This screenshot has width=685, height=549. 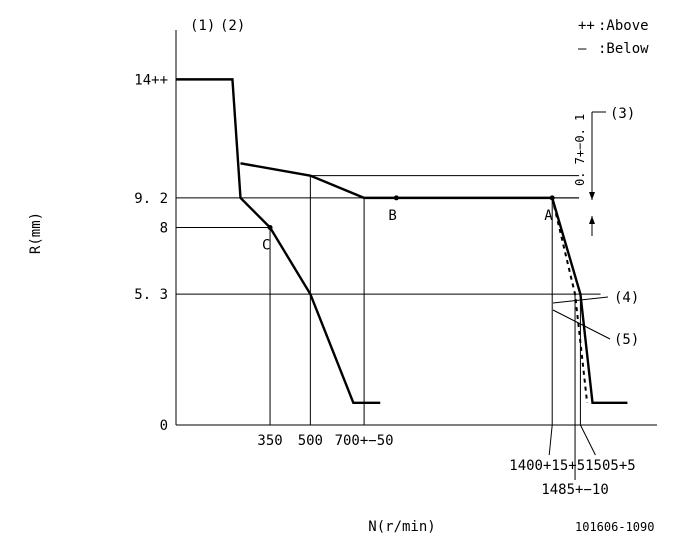 I want to click on tolerance-text: 0. 7+−0. 1, so click(x=580, y=150).